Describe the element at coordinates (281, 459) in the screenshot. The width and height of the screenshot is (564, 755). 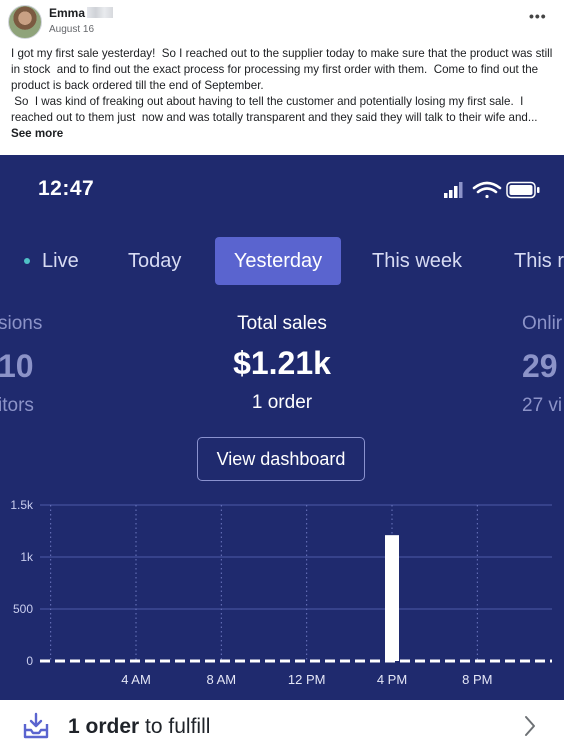
I see `view-dashboard-button: View dashboard` at that location.